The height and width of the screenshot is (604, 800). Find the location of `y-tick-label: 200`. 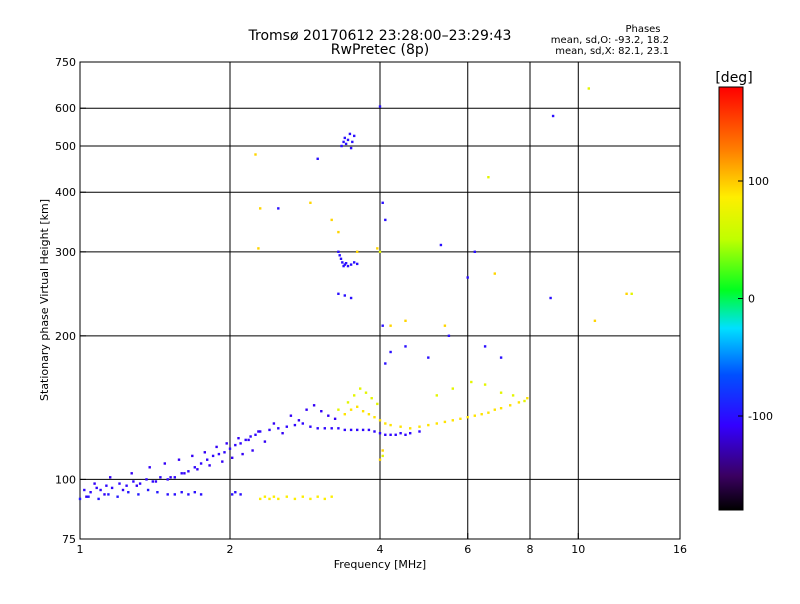

y-tick-label: 200 is located at coordinates (65, 336).